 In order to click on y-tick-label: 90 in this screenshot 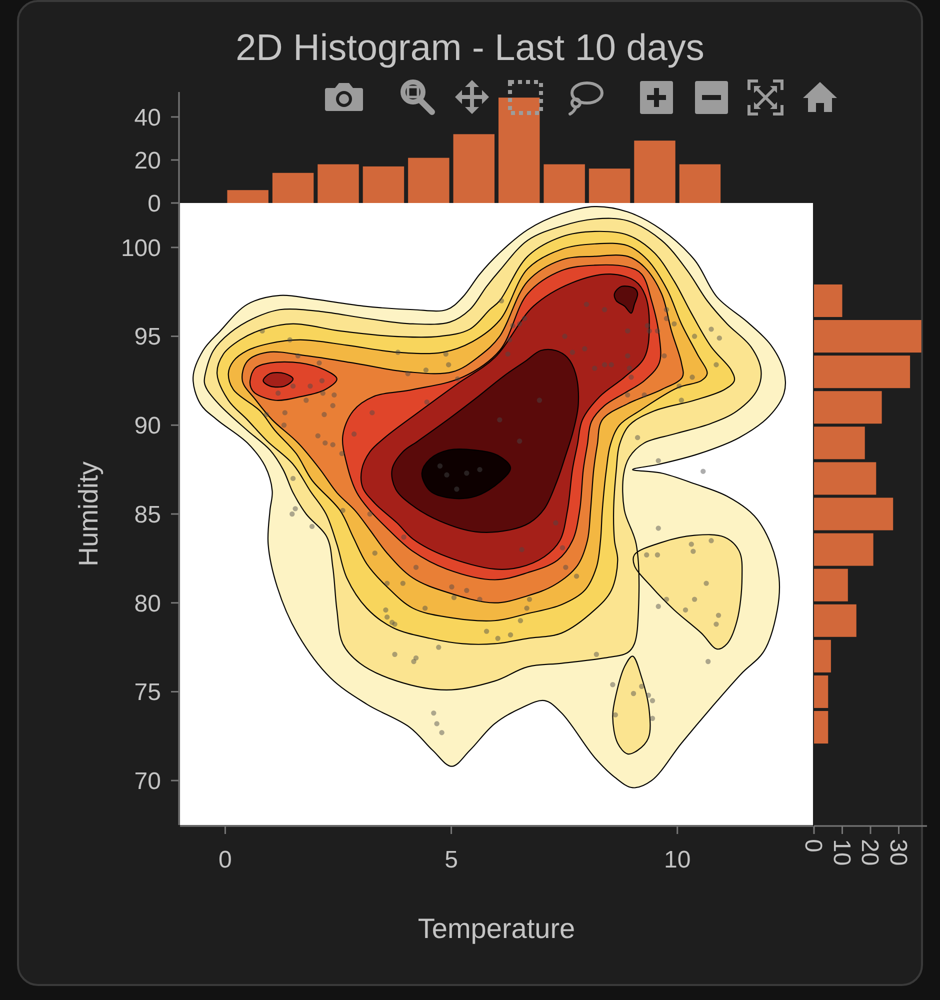, I will do `click(147, 426)`.